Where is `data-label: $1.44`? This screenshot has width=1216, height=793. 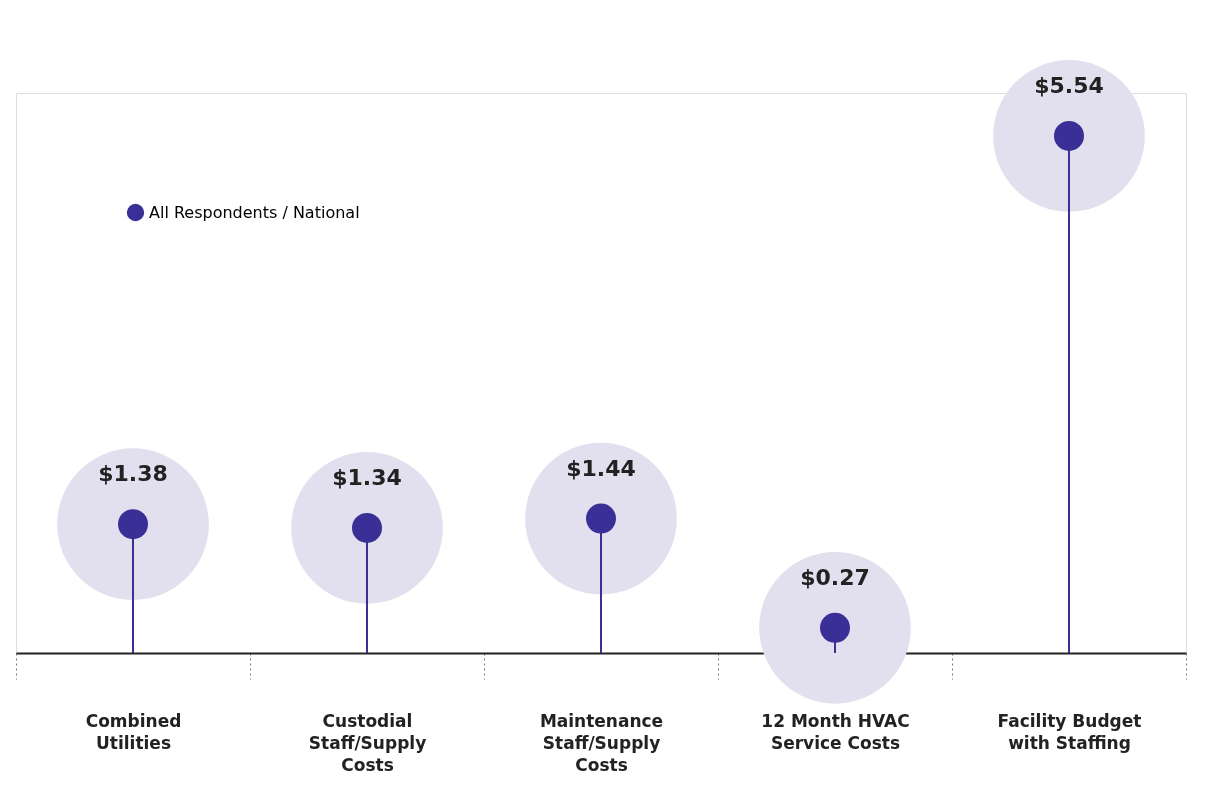
data-label: $1.44 is located at coordinates (601, 468).